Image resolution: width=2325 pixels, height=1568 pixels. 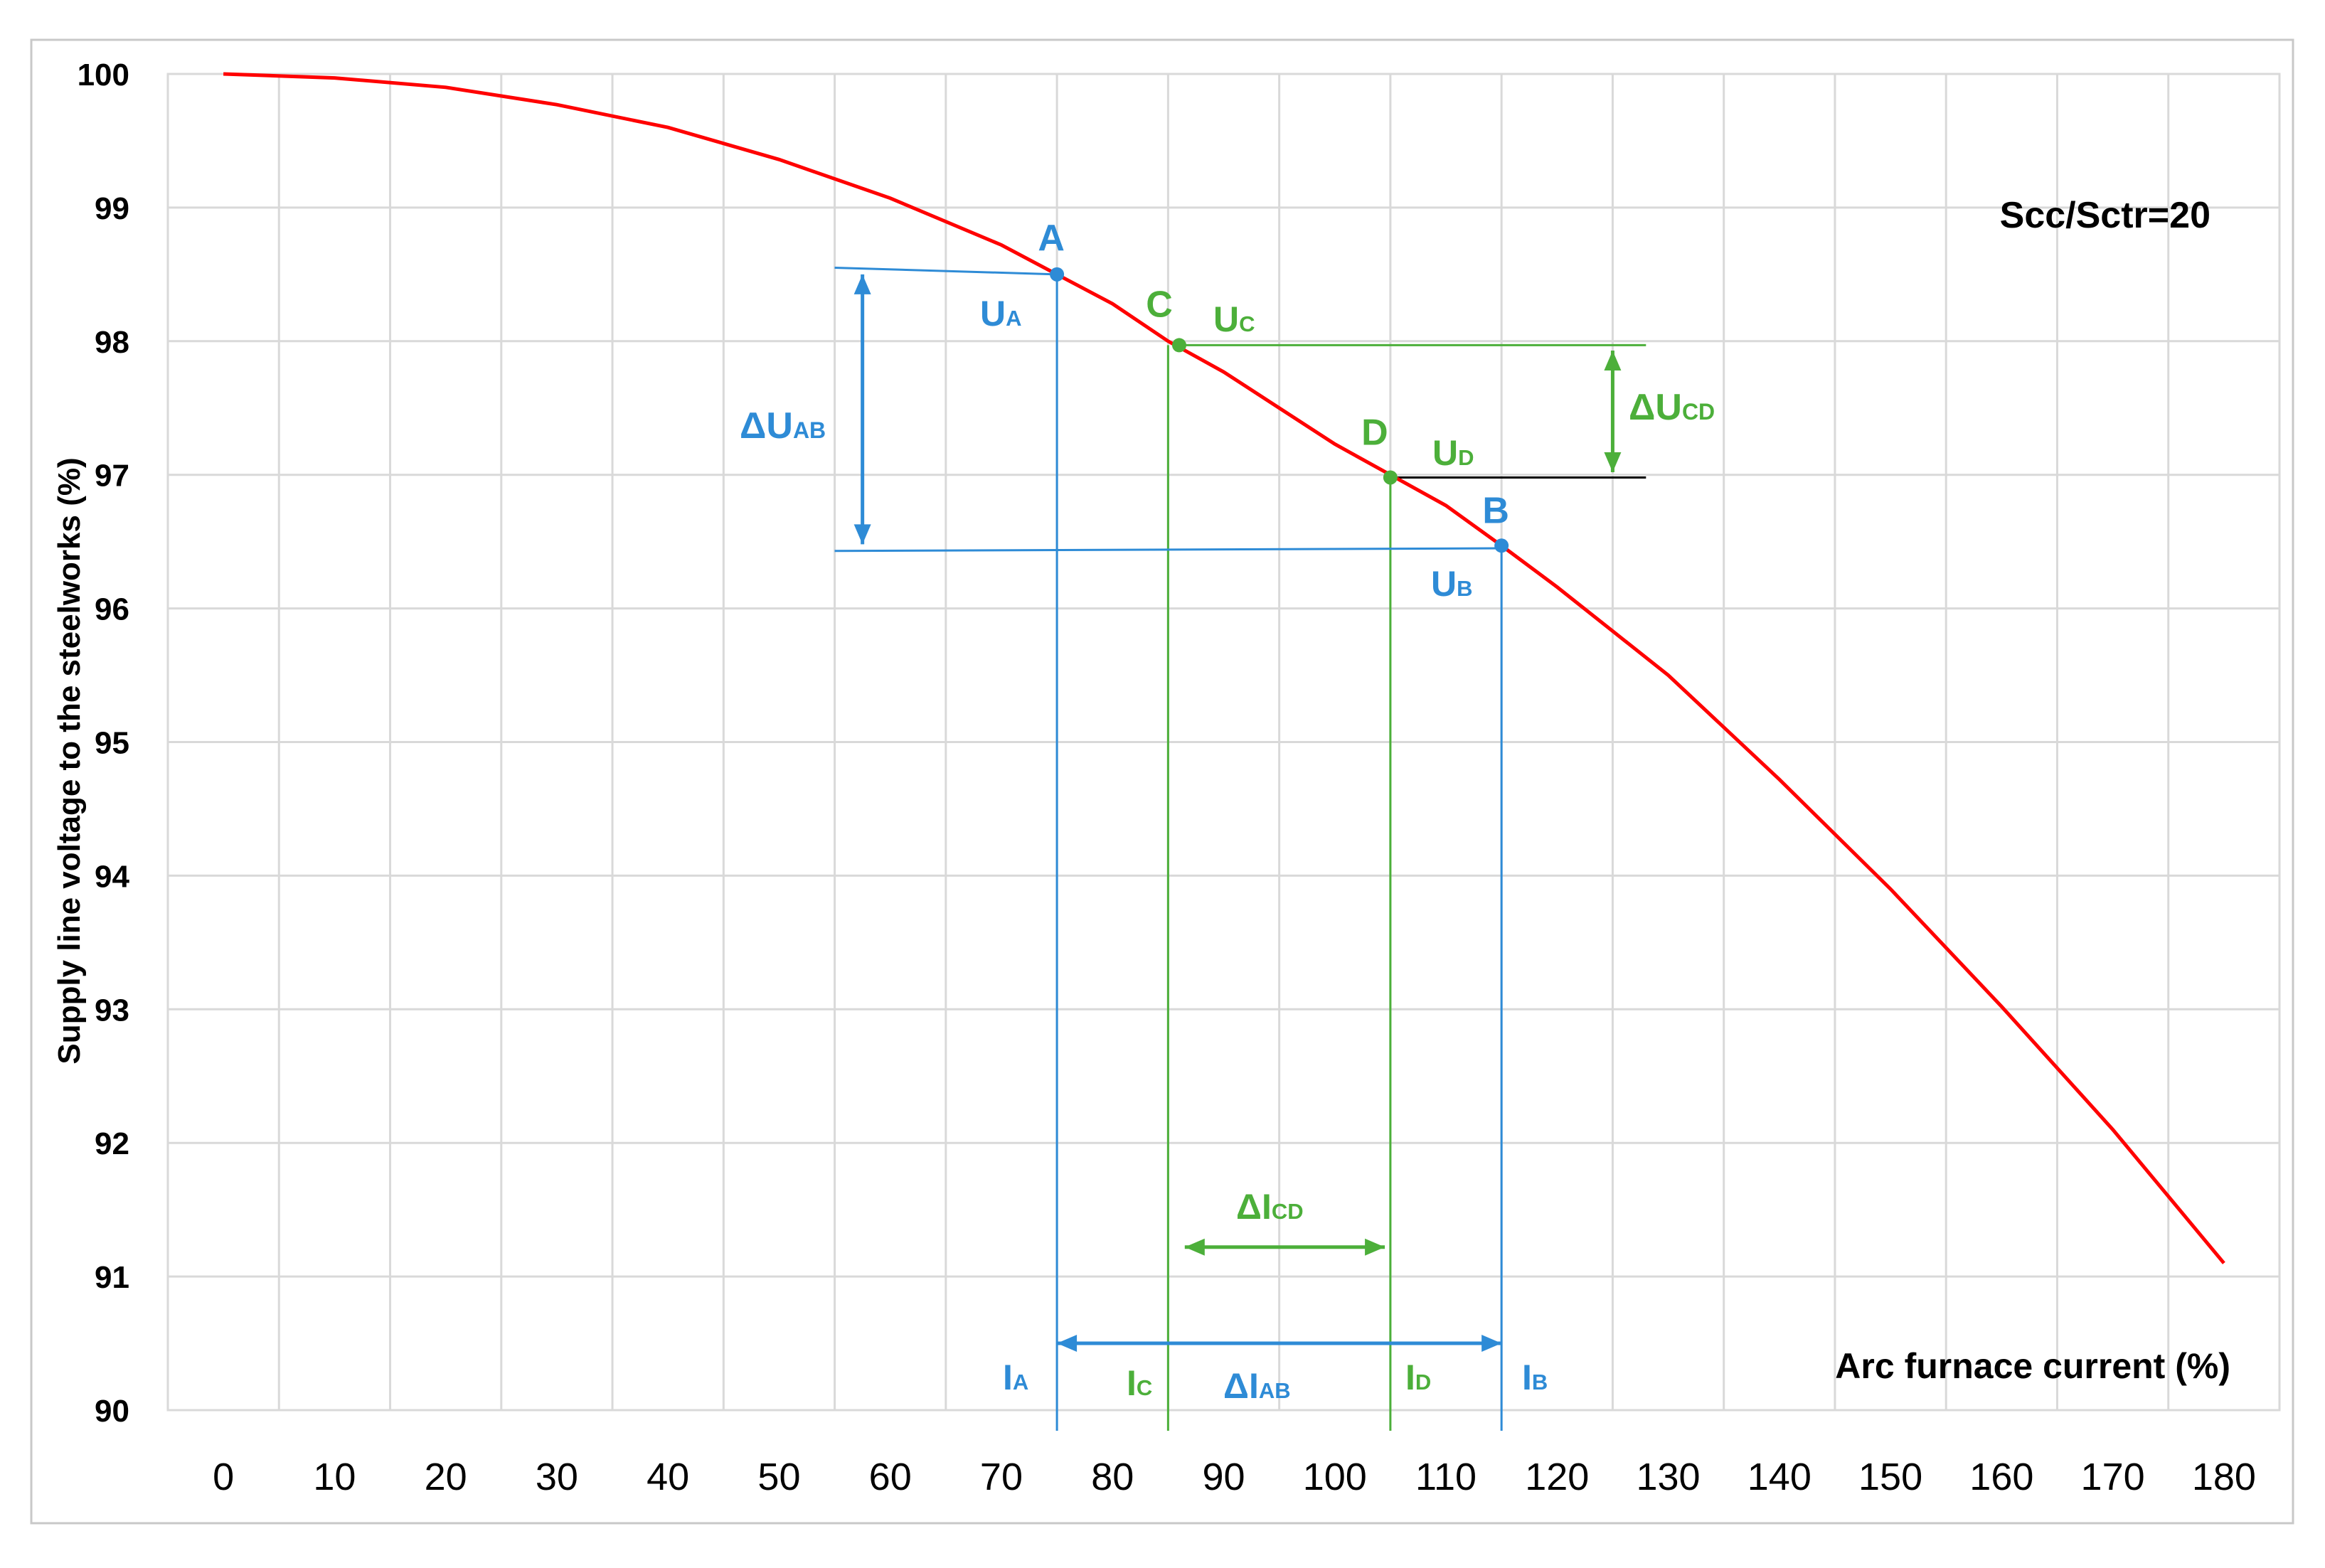 I want to click on ratio-annotation: Scc/Sctr=20, so click(x=2105, y=215).